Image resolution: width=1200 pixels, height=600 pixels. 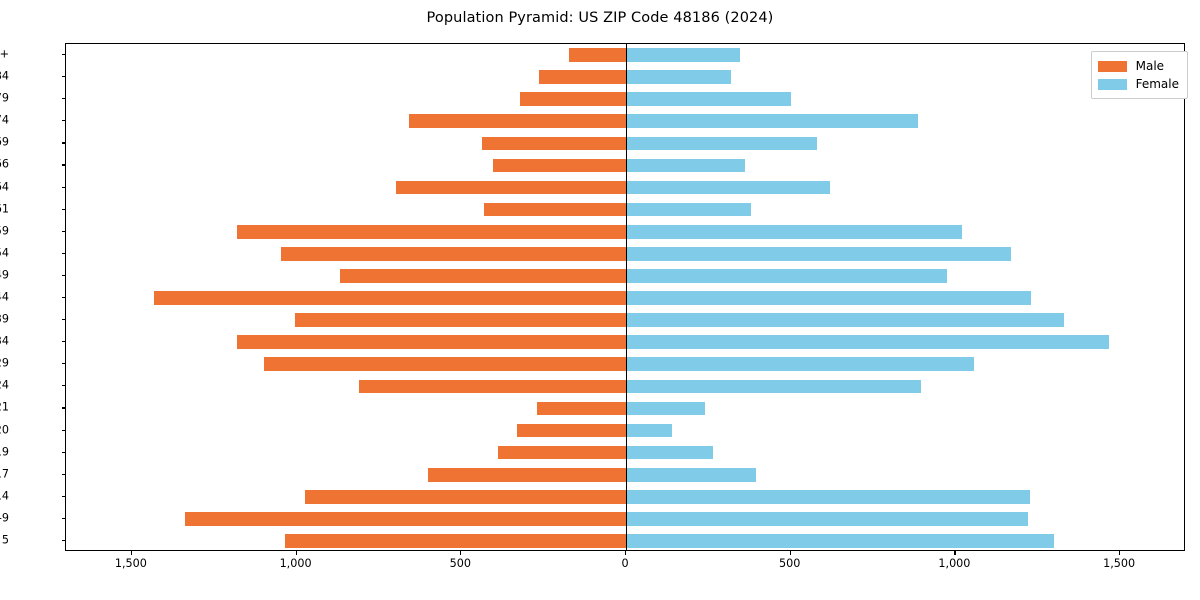 What do you see at coordinates (1138, 84) in the screenshot?
I see `legend-entry-female: Female` at bounding box center [1138, 84].